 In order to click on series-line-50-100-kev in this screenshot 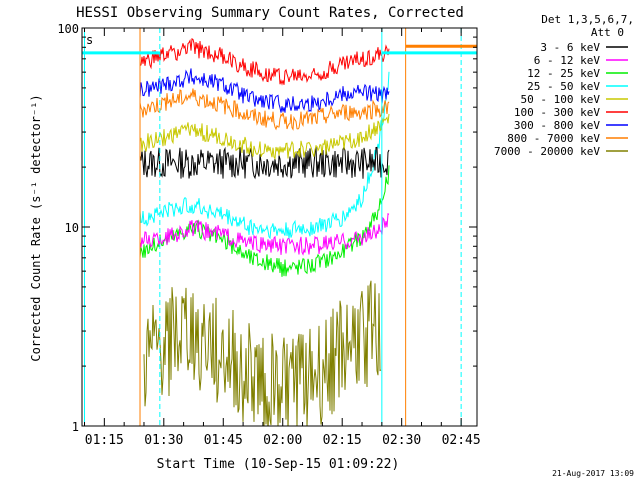, I will do `click(264, 137)`.